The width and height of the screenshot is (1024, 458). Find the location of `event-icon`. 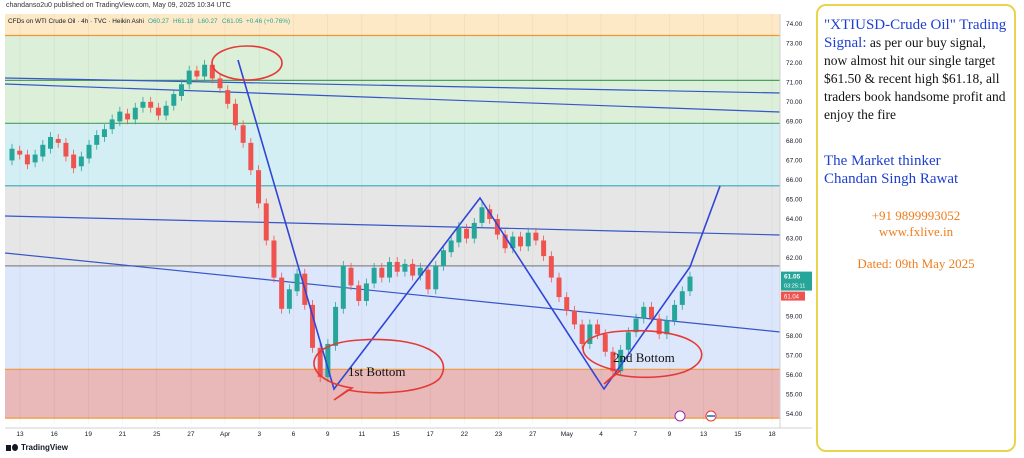

event-icon is located at coordinates (680, 416).